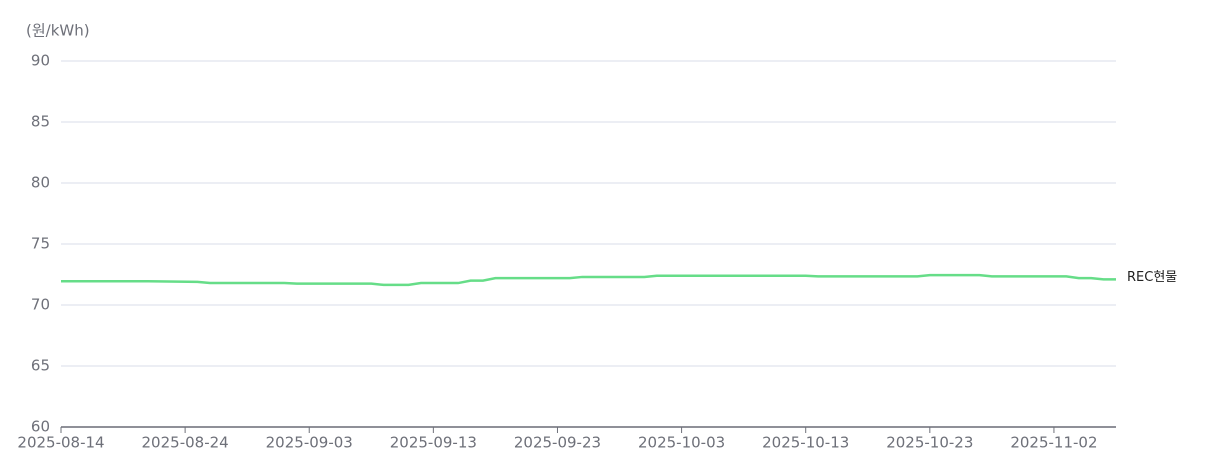 This screenshot has height=476, width=1208. What do you see at coordinates (40, 366) in the screenshot?
I see `y-tick-label: 65` at bounding box center [40, 366].